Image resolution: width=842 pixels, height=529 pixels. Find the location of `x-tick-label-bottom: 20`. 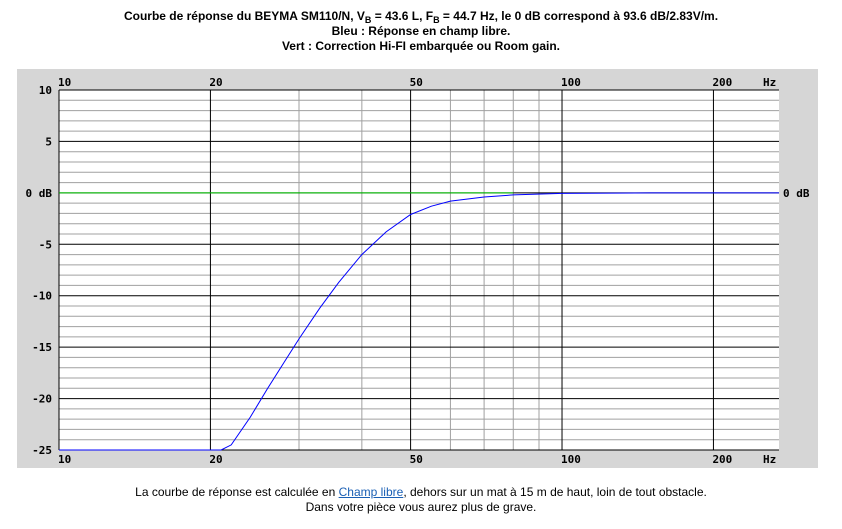

x-tick-label-bottom: 20 is located at coordinates (215, 459).